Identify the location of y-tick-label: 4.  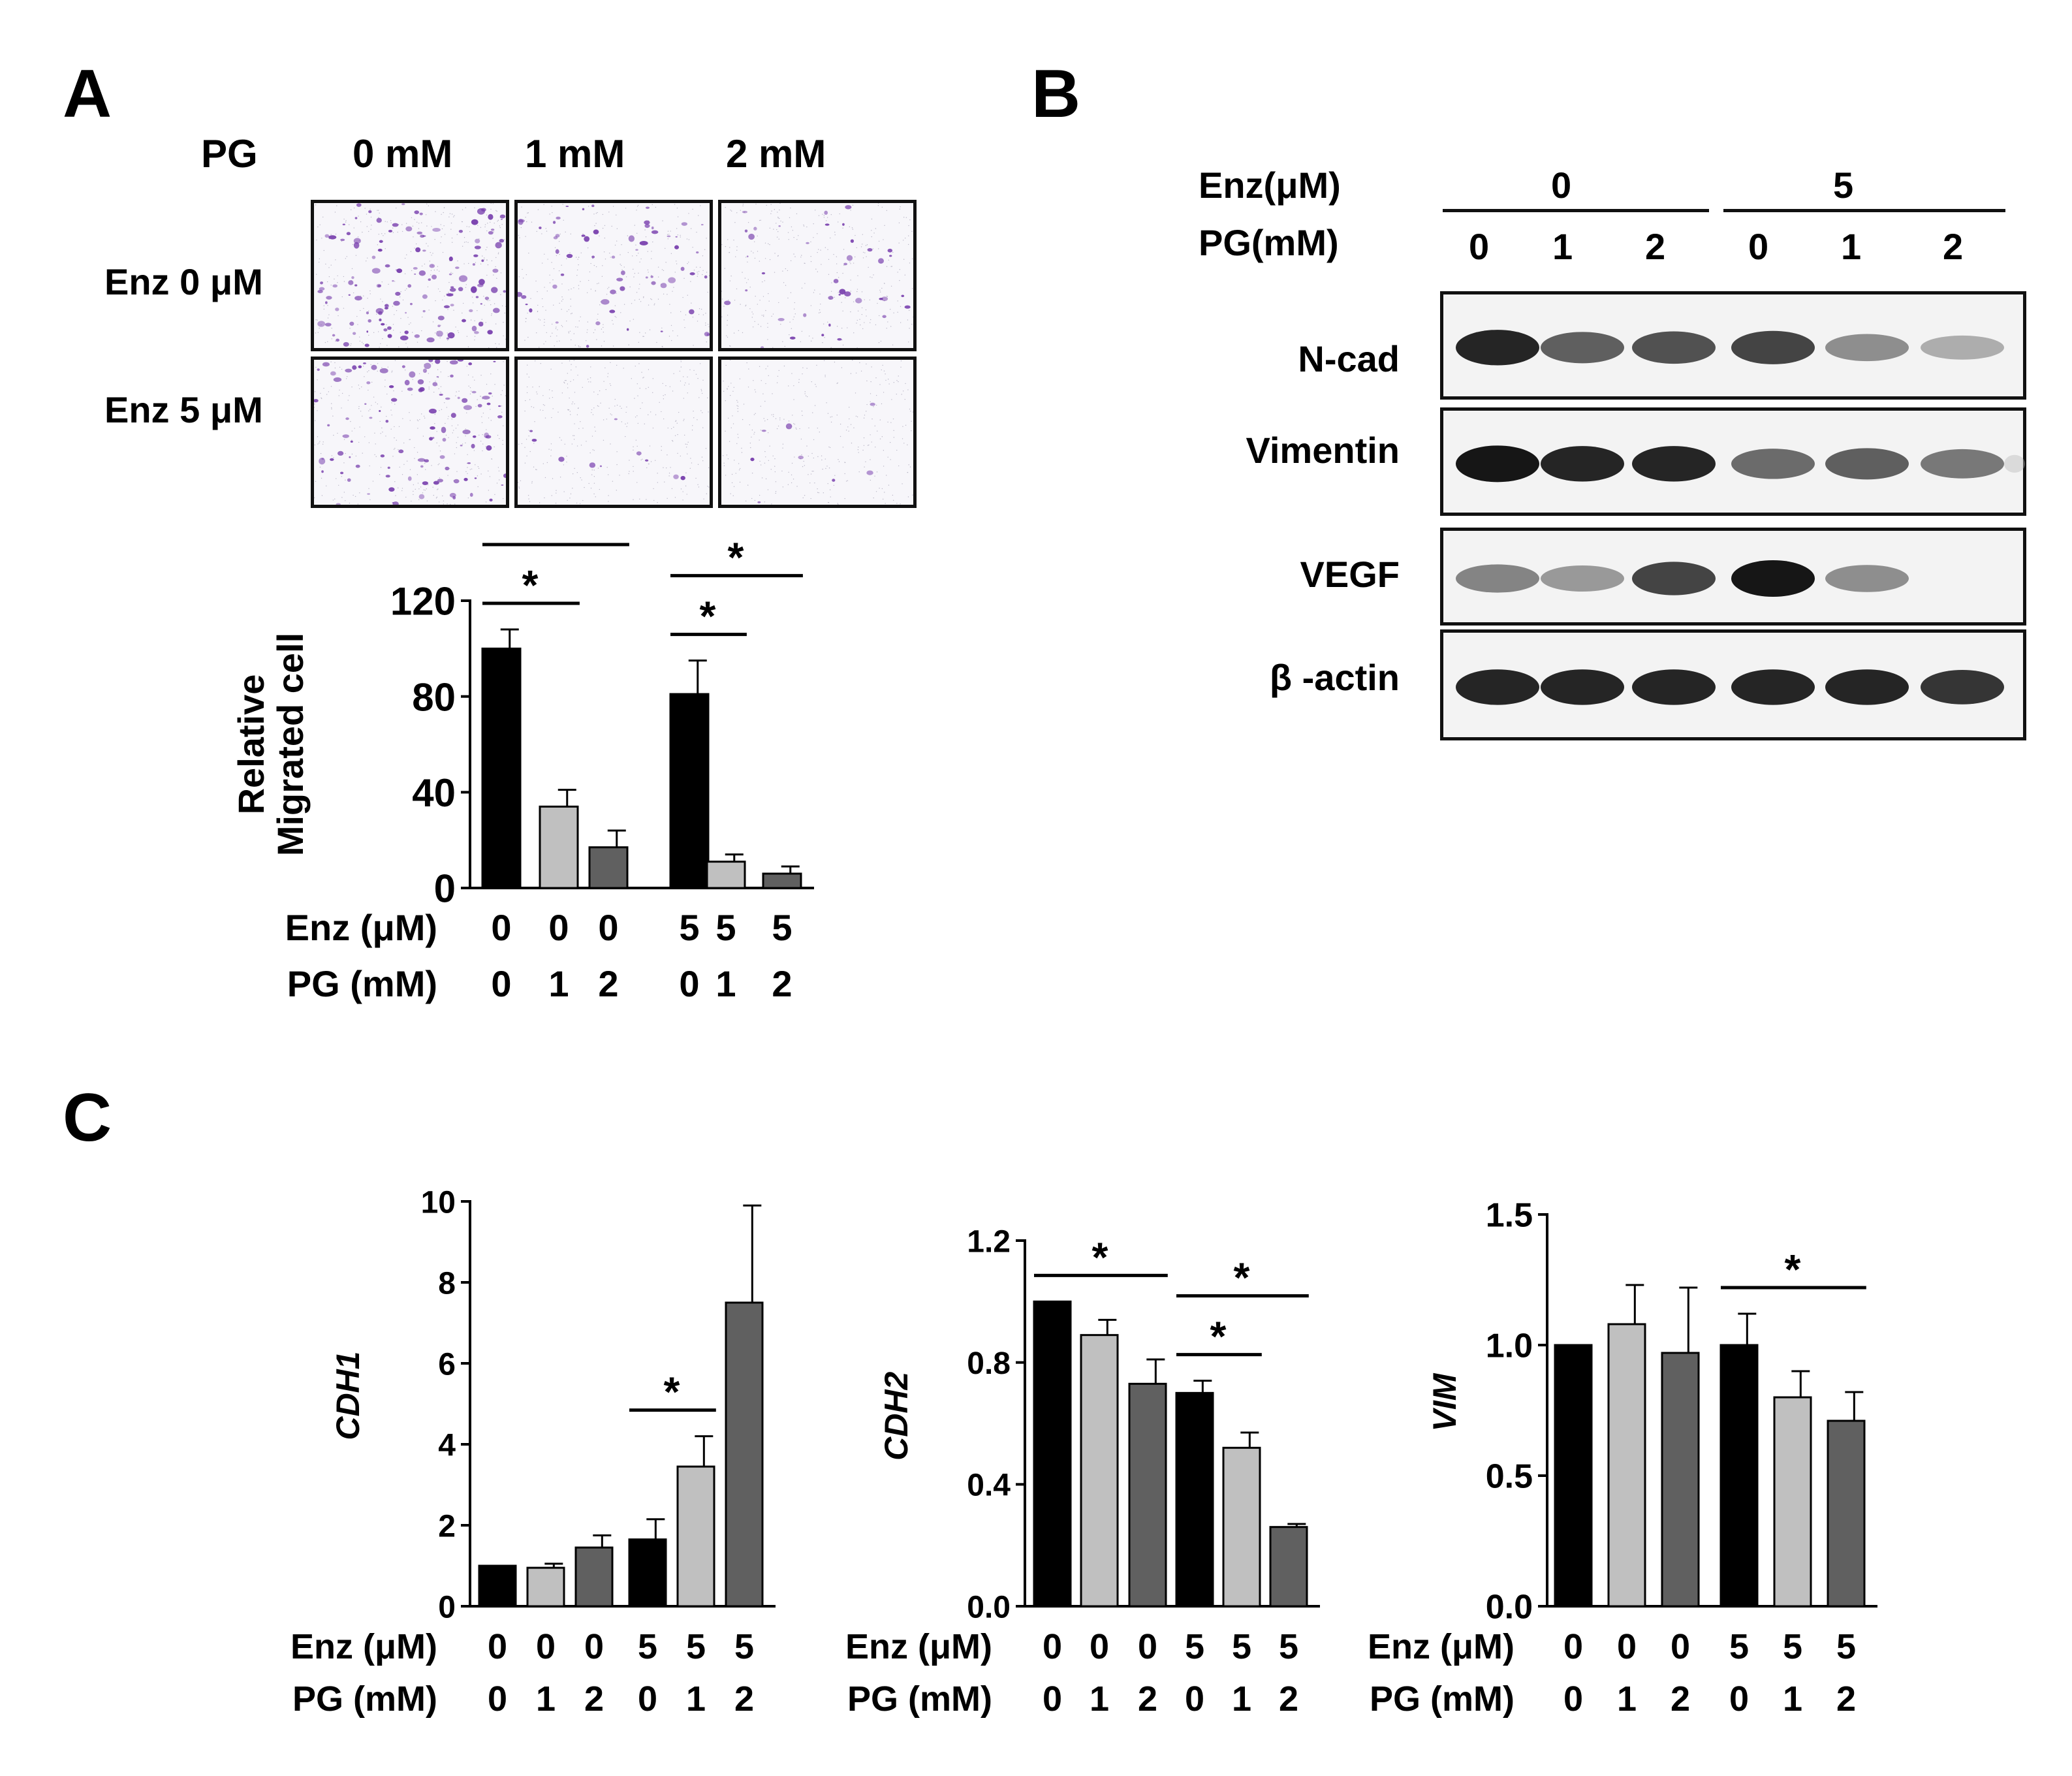
(447, 1445).